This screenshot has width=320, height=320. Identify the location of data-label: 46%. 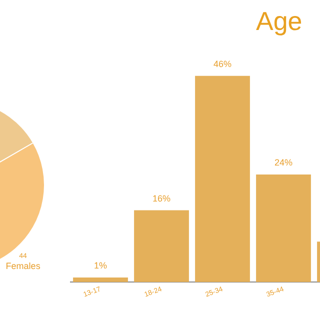
(222, 63).